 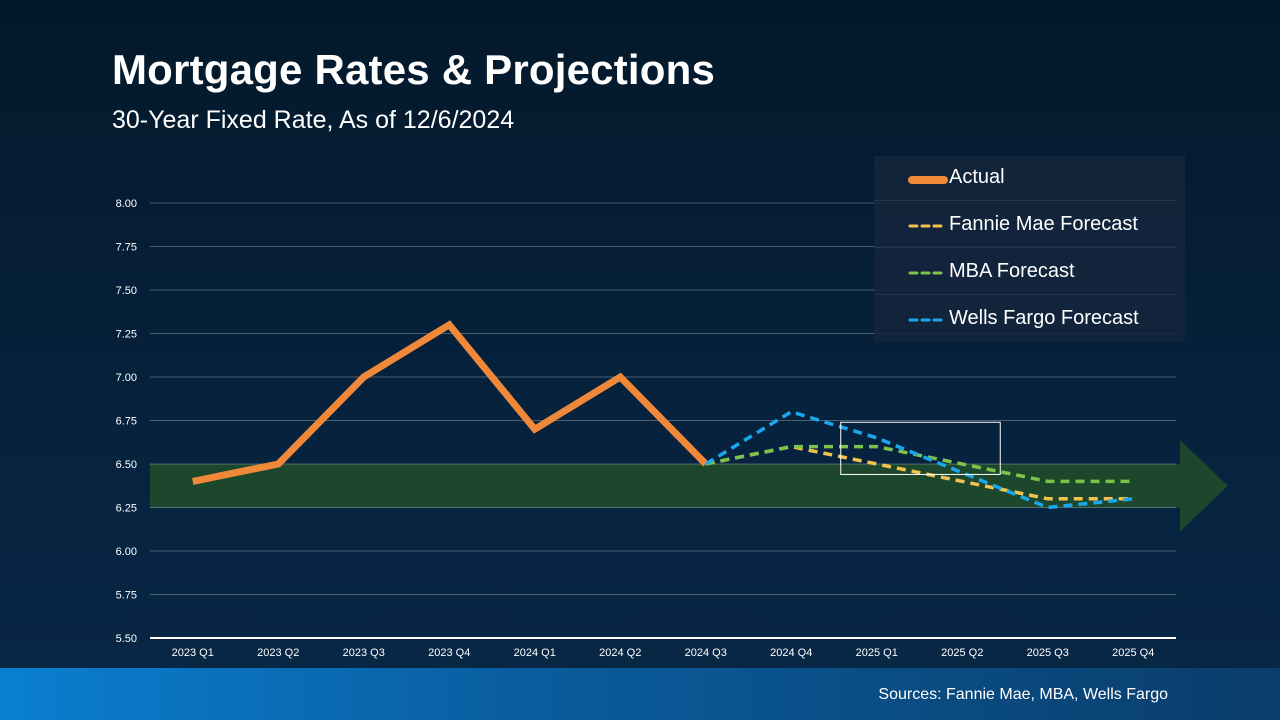 I want to click on legend-swatch-actual, so click(x=928, y=180).